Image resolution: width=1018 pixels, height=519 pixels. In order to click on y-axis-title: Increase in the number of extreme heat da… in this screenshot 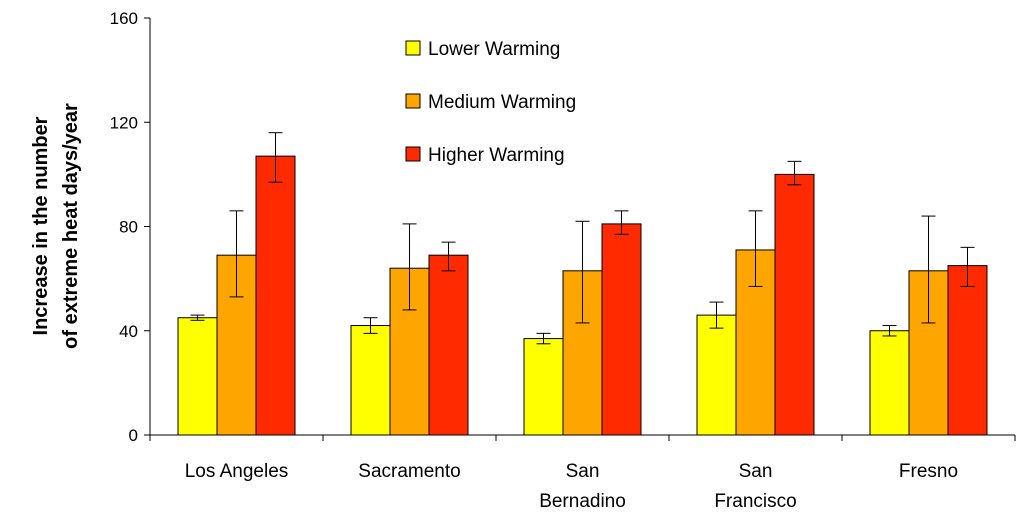, I will do `click(56, 226)`.